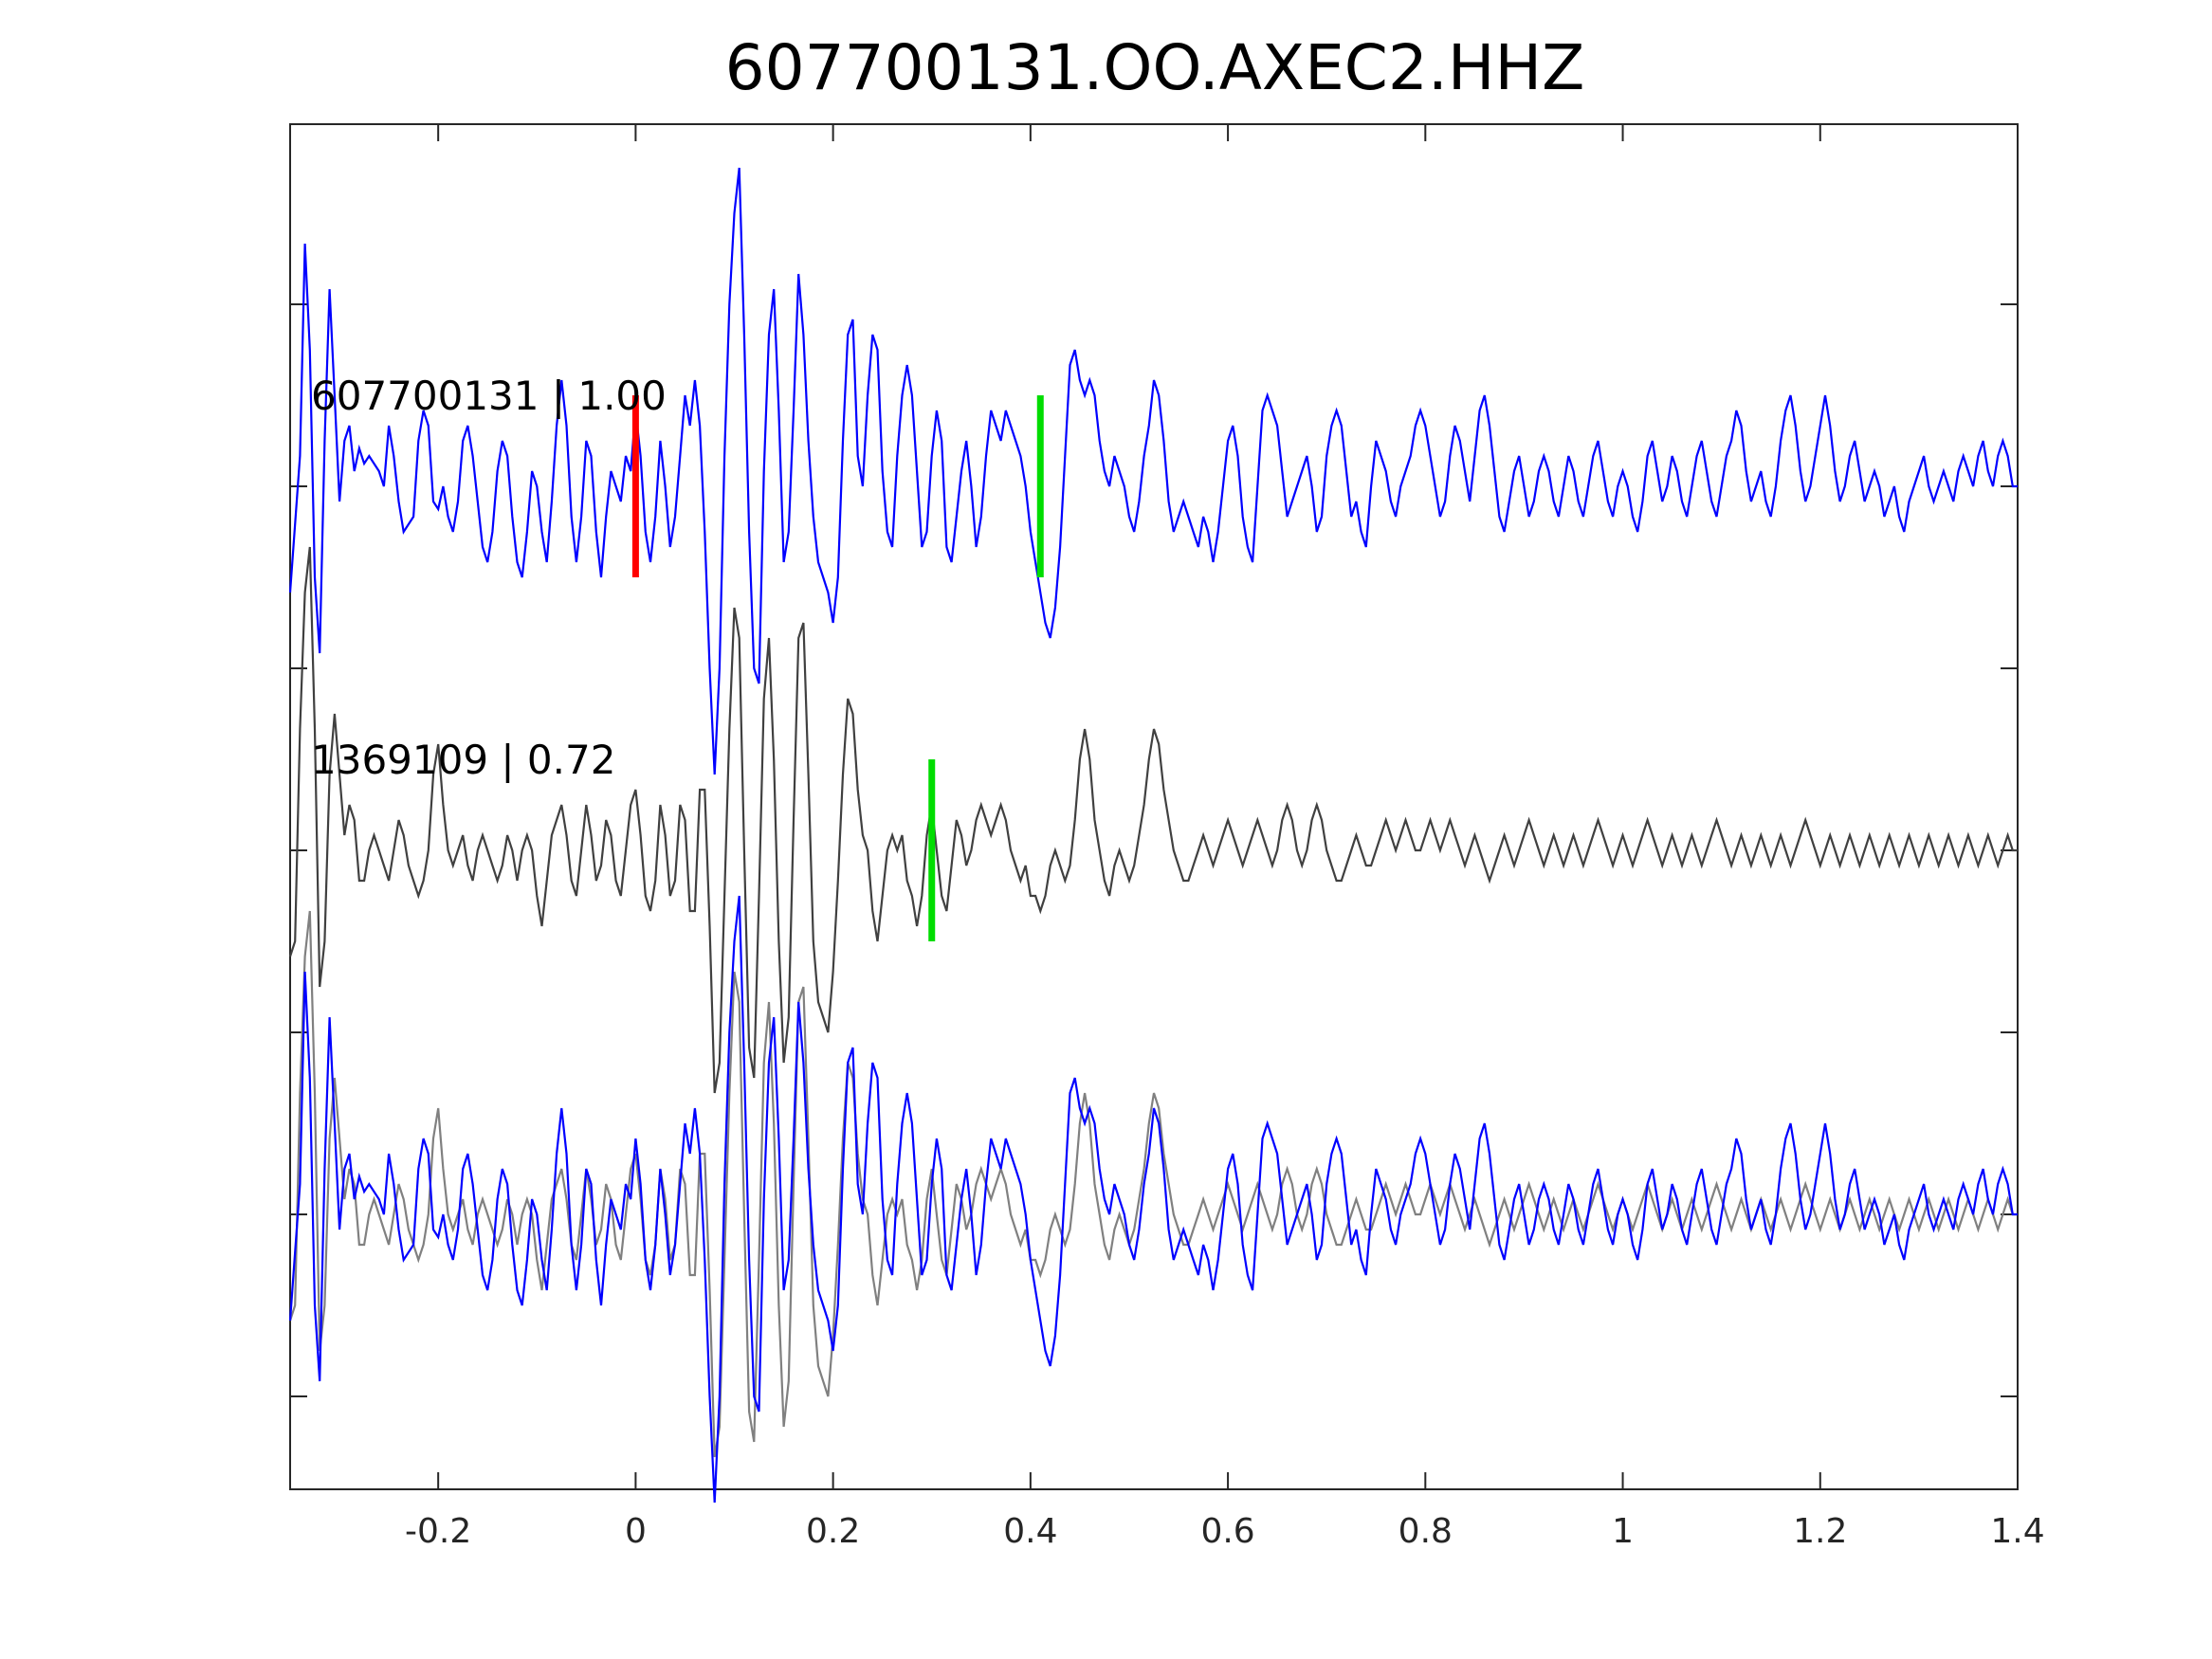  I want to click on x-tick-label: -0.2, so click(438, 1531).